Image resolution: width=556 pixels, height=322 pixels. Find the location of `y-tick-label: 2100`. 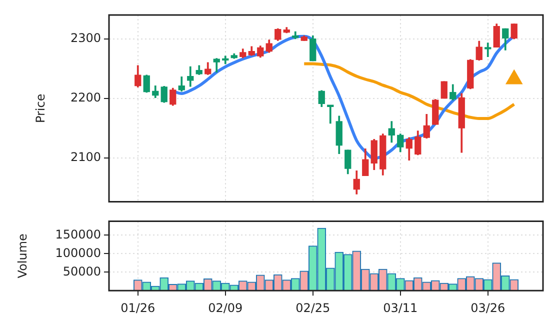

y-tick-label: 2100 is located at coordinates (85, 157).